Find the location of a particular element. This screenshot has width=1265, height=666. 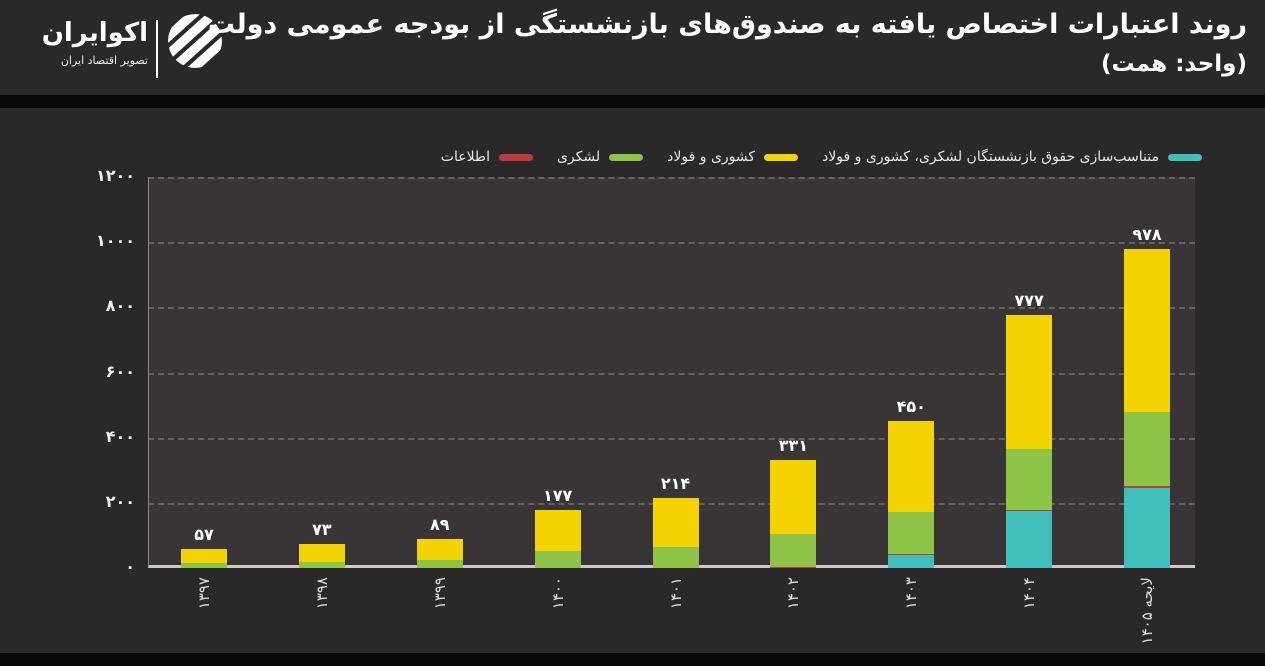

ecoiran-logo-icon is located at coordinates (195, 41).